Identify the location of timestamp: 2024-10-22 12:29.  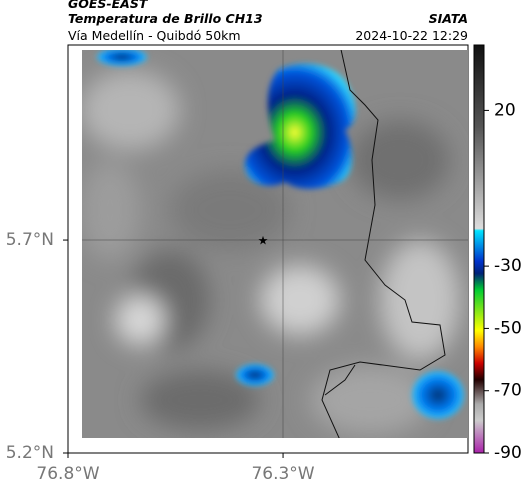
(411, 35).